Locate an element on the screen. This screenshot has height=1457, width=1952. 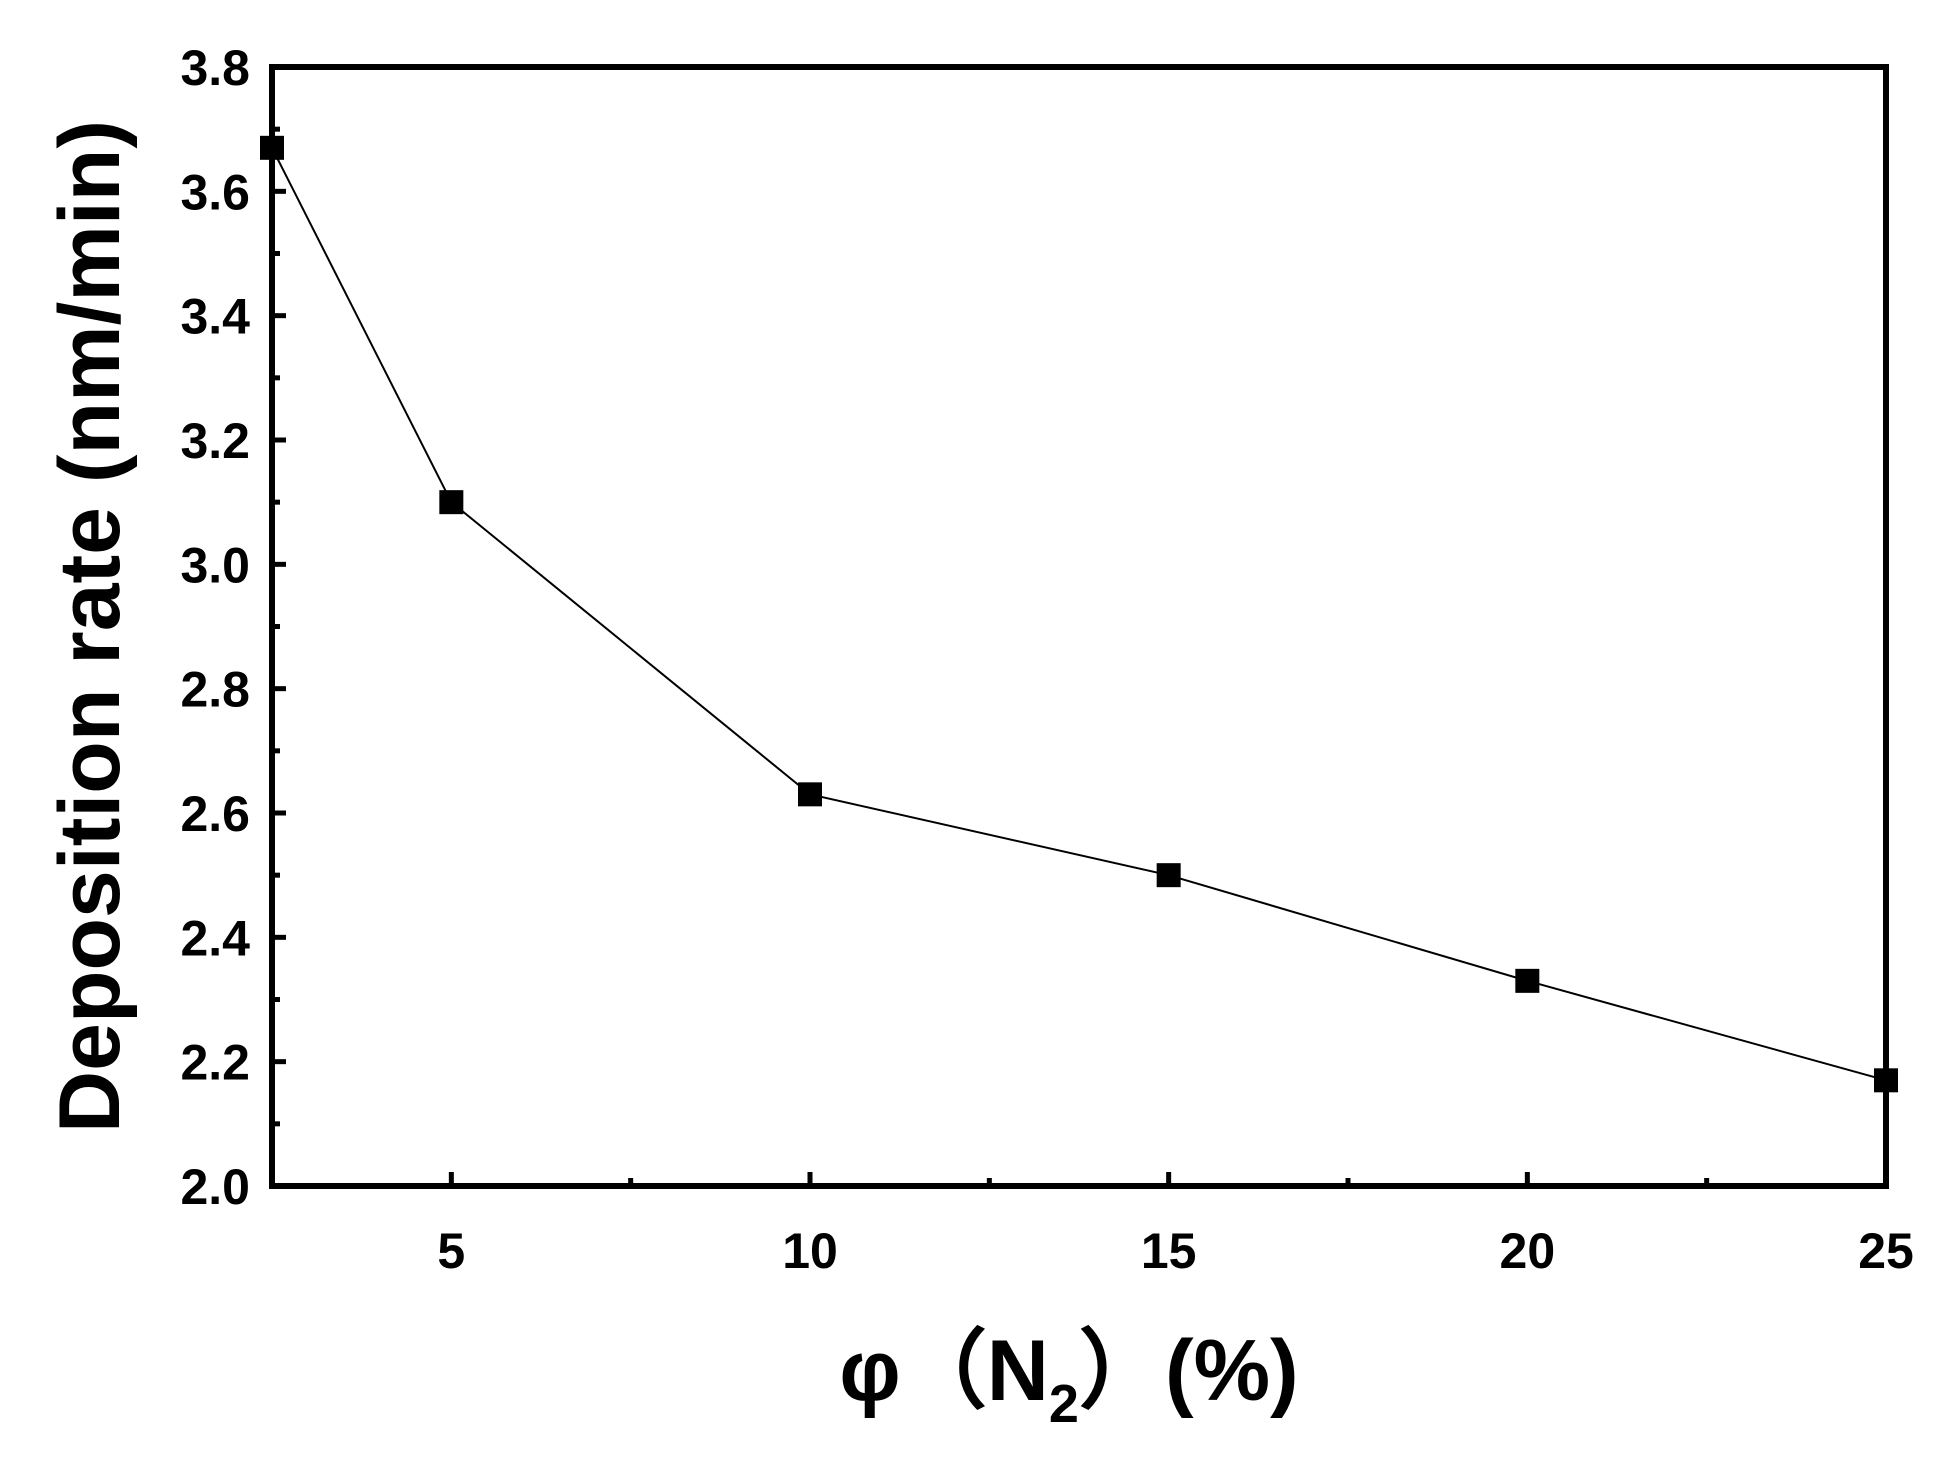
x-tick-label: 5 is located at coordinates (451, 1251).